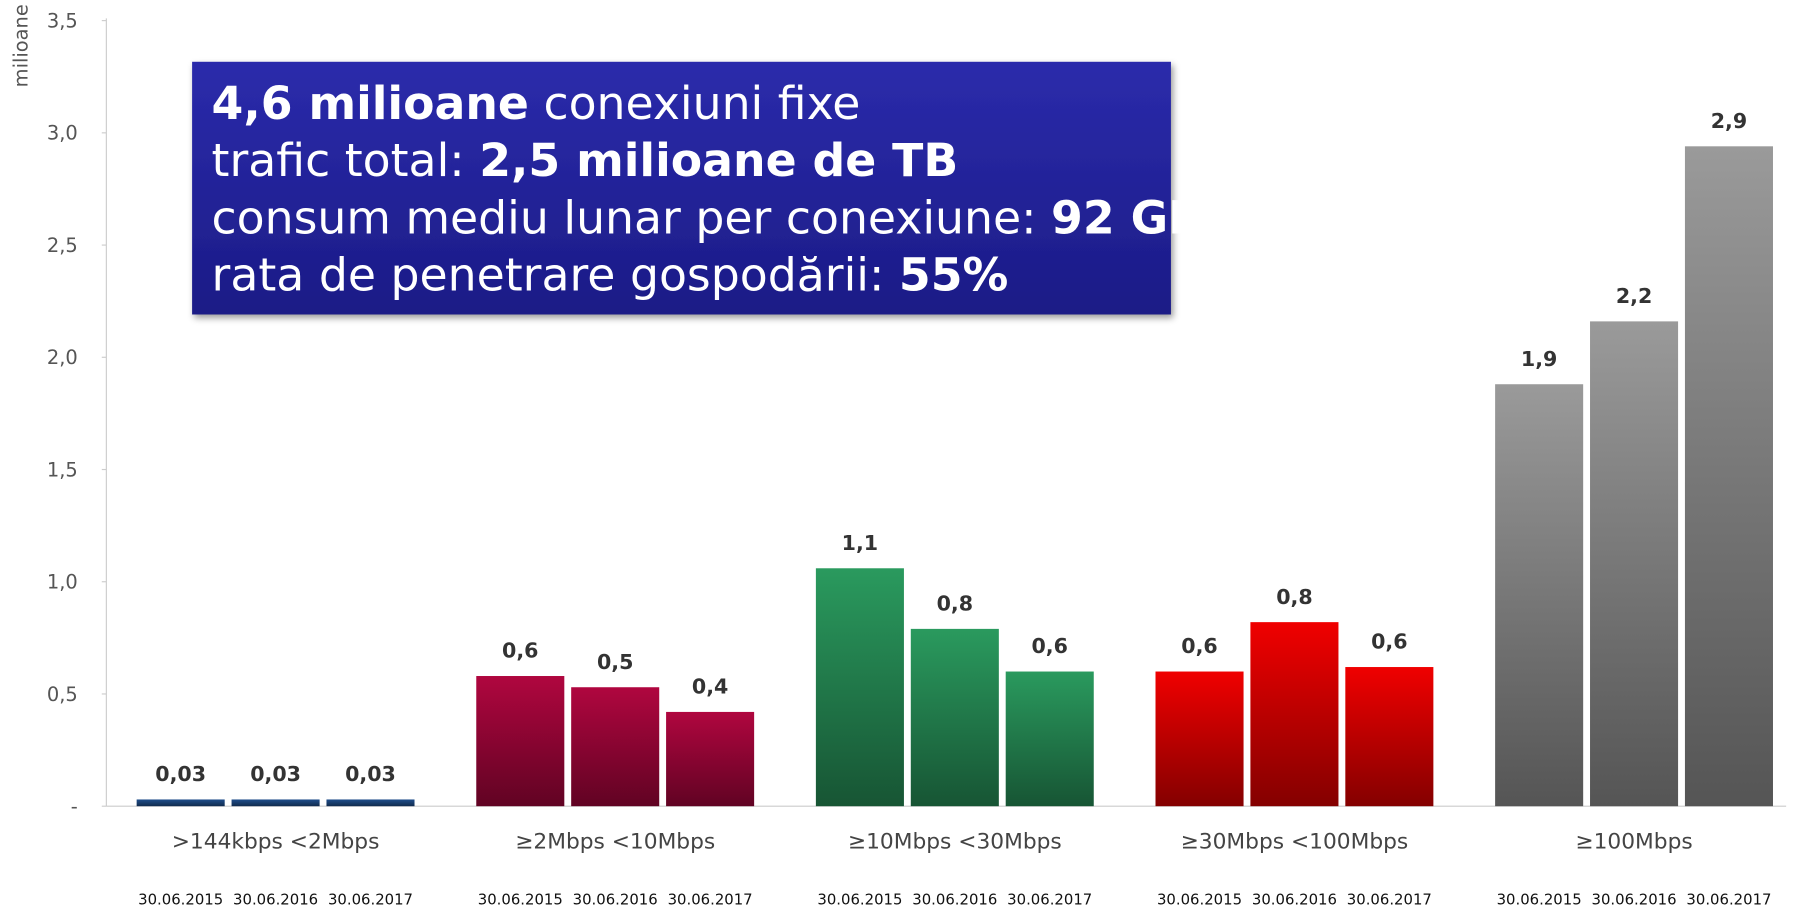 The width and height of the screenshot is (1793, 908). What do you see at coordinates (346, 160) in the screenshot?
I see `info-segment: trafic total:` at bounding box center [346, 160].